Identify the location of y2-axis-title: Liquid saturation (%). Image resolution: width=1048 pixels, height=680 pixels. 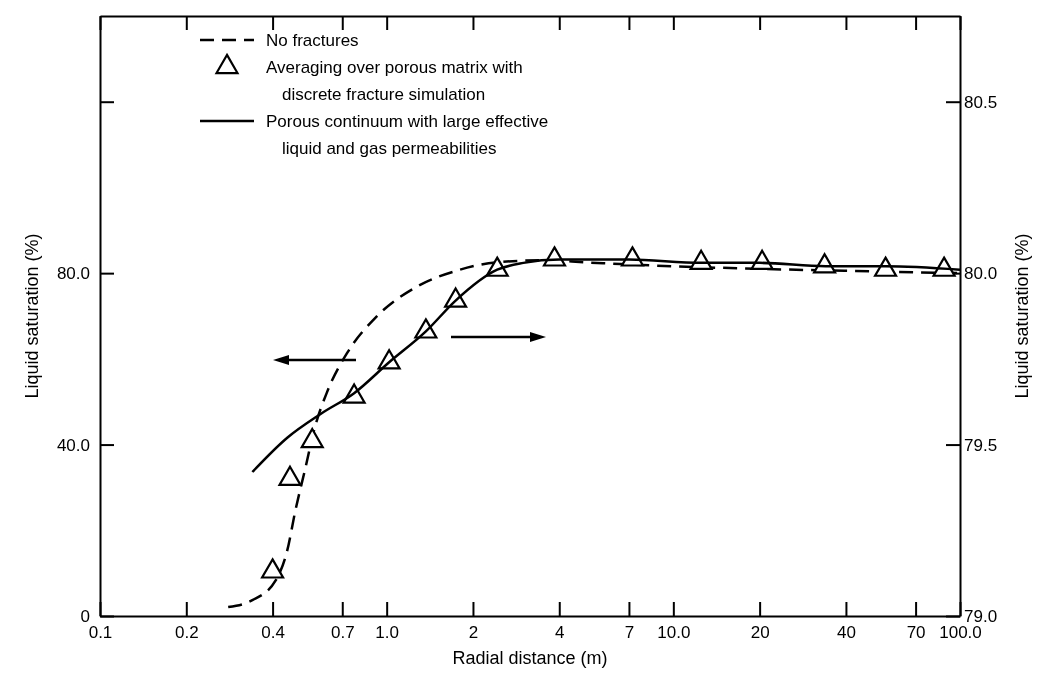
(1022, 316).